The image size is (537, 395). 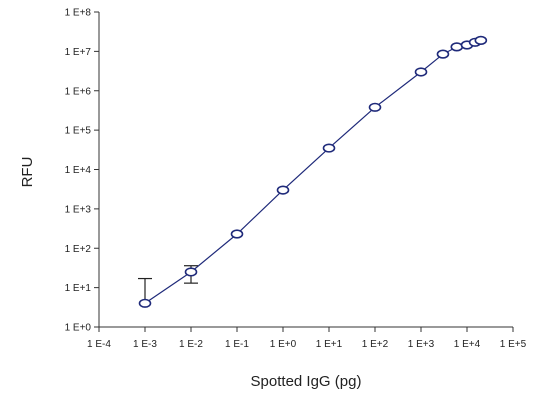 I want to click on x-tick-label: 1 E-2, so click(x=191, y=344).